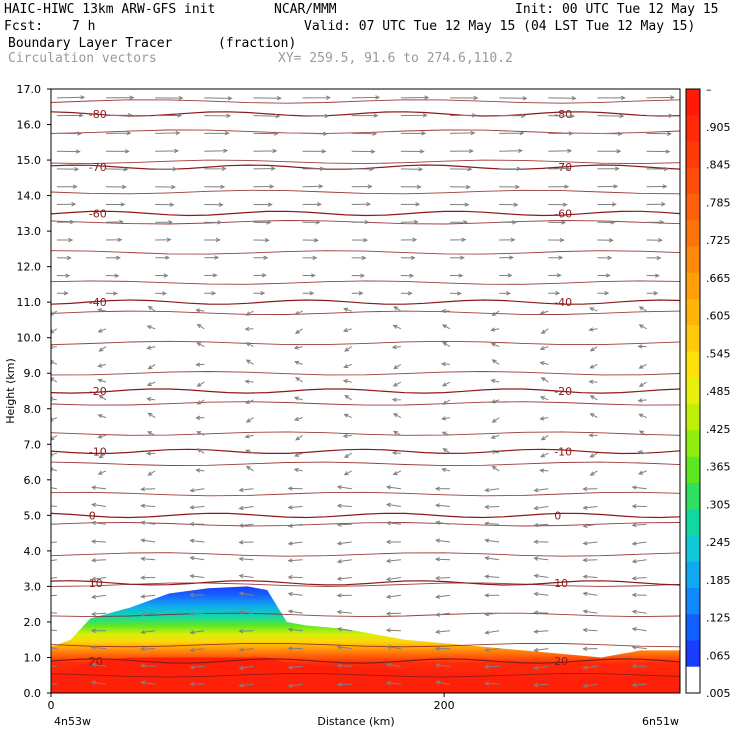 The height and width of the screenshot is (740, 740). Describe the element at coordinates (557, 515) in the screenshot. I see `isotherm-label: 0` at that location.